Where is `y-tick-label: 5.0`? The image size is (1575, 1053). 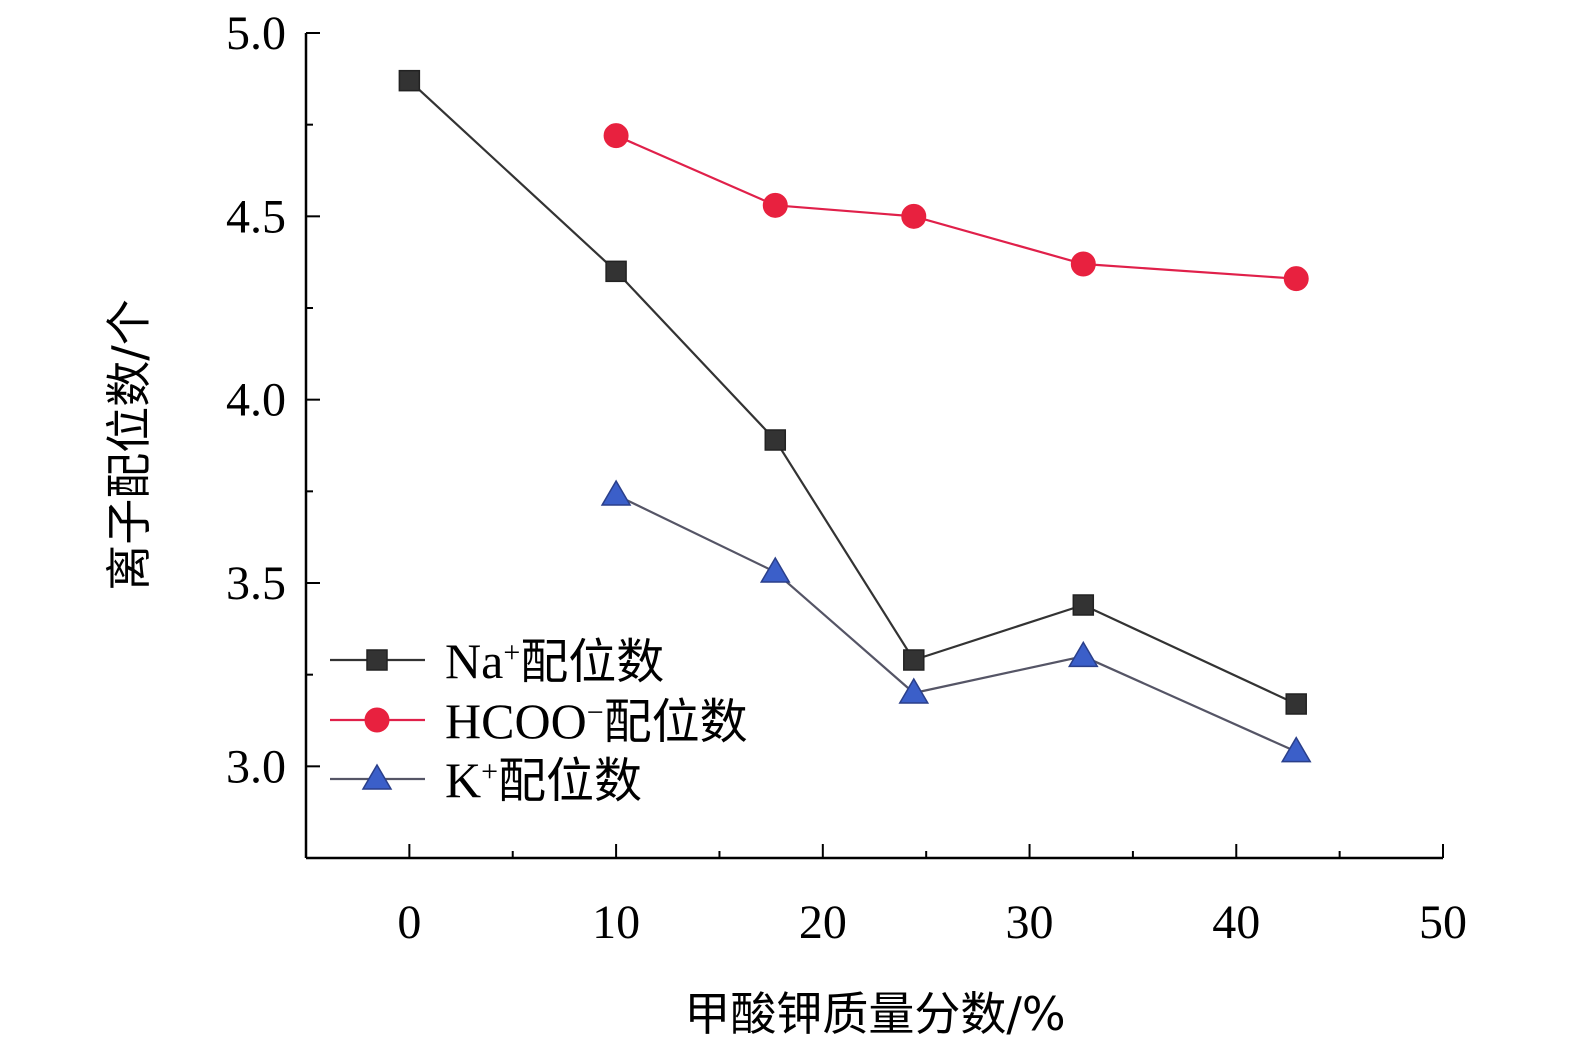
y-tick-label: 5.0 is located at coordinates (256, 33).